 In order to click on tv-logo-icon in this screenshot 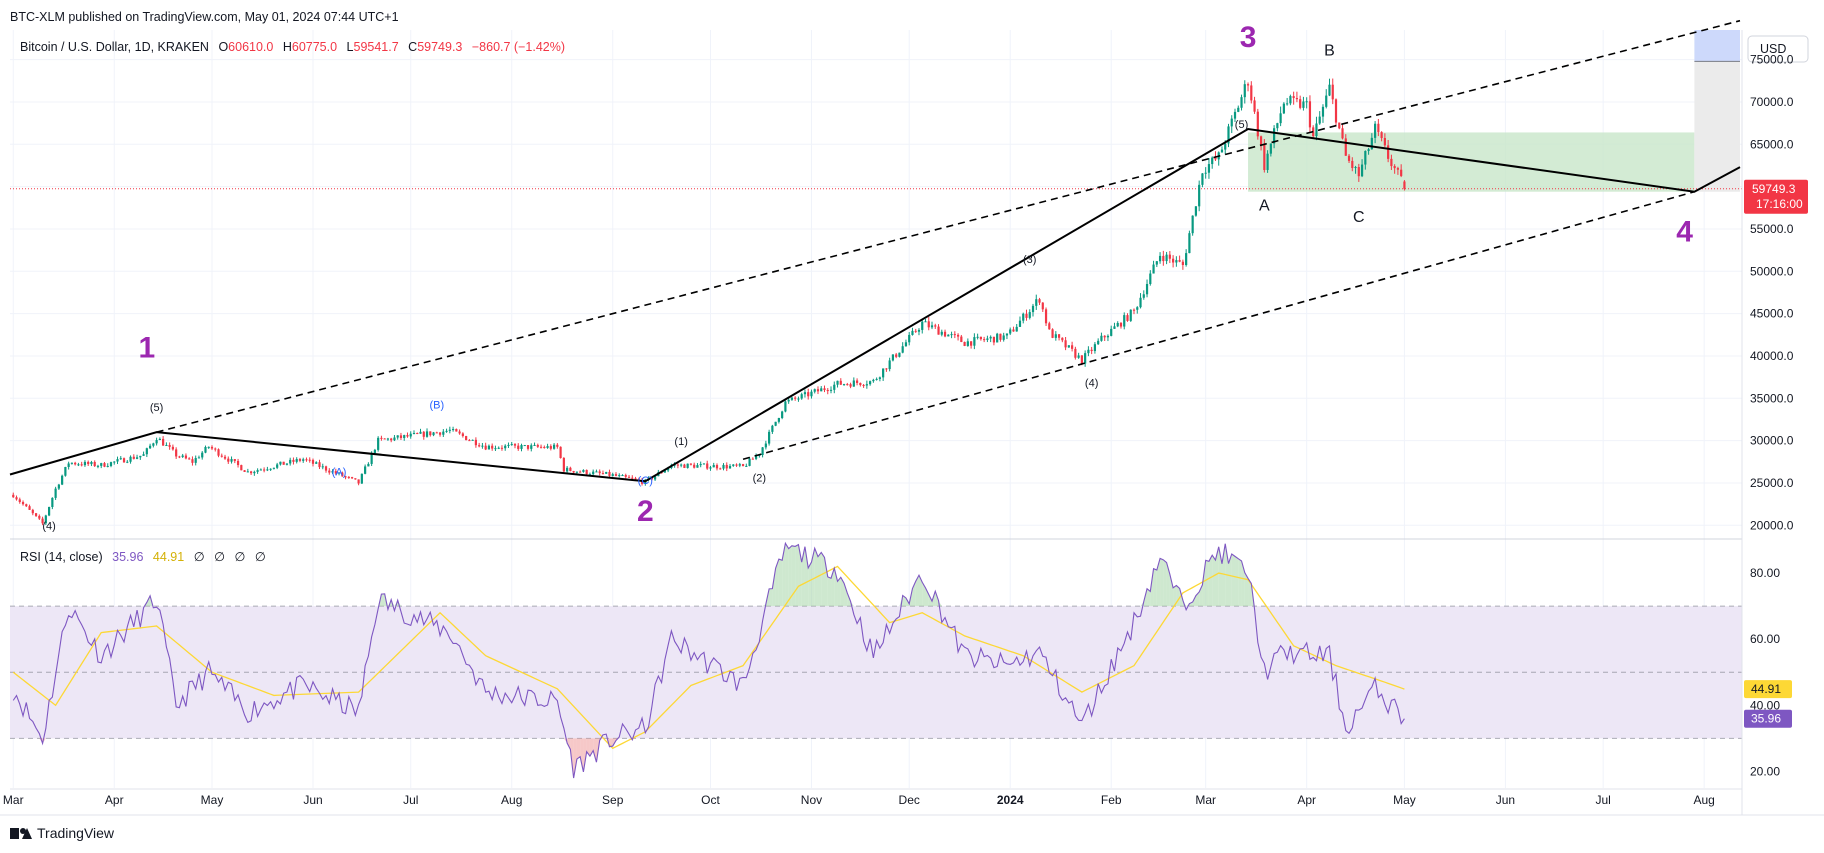, I will do `click(21, 833)`.